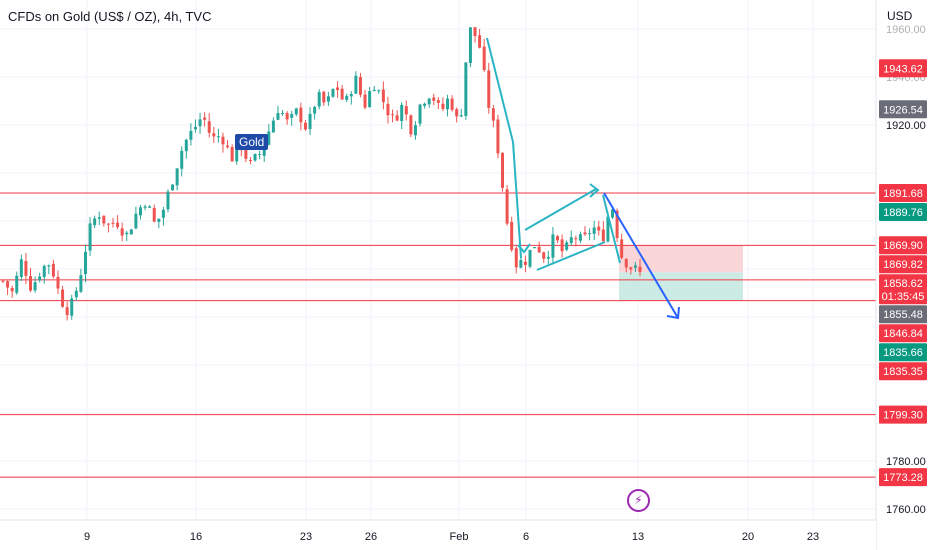 This screenshot has width=932, height=550. I want to click on price-badge-value: 1869.82, so click(903, 265).